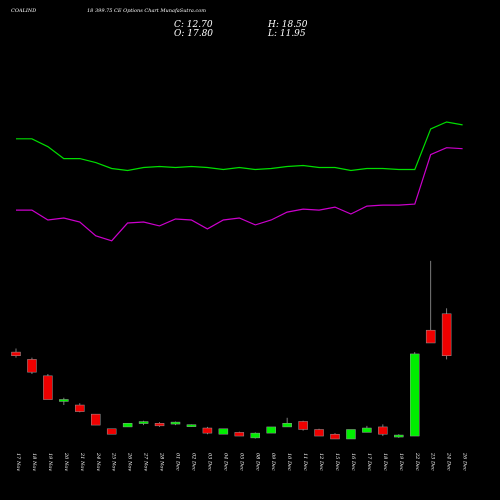 The image size is (500, 500). I want to click on x-tick-label: 19 Nov, so click(50, 462).